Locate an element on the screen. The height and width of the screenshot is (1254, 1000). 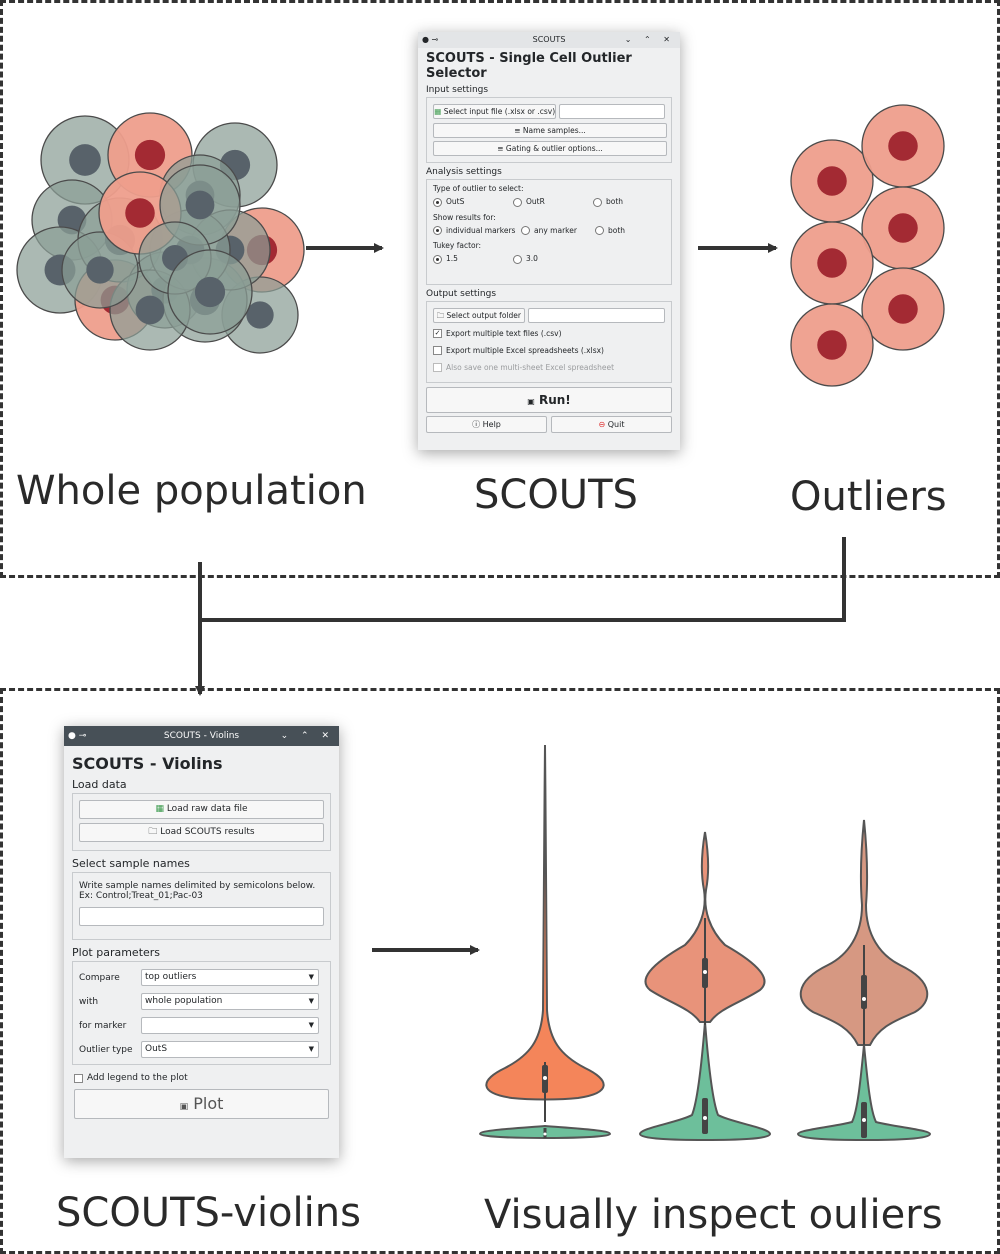
add-legend-checkbox: Add legend to the plot is located at coordinates (201, 1078).